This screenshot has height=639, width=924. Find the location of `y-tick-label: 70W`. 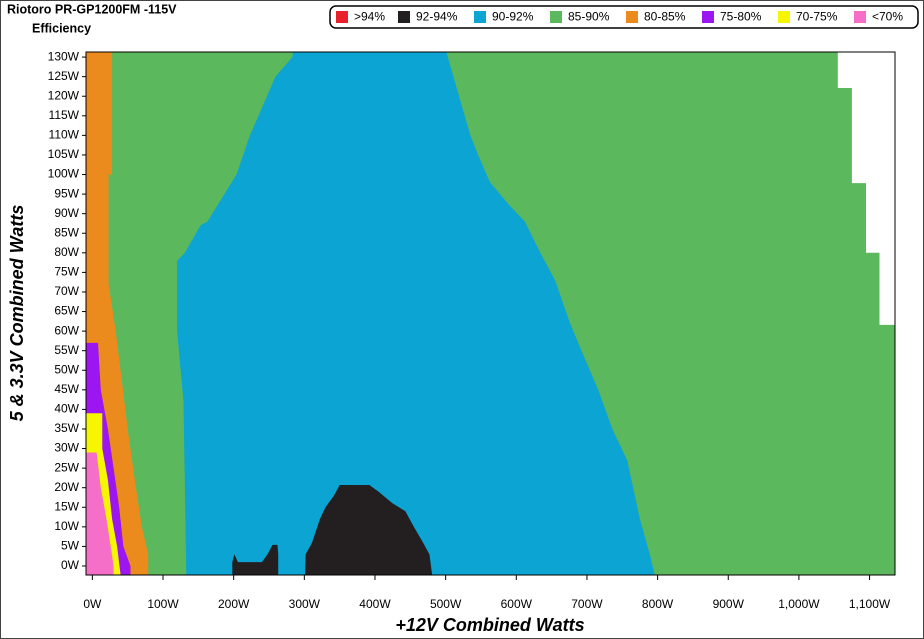

y-tick-label: 70W is located at coordinates (66, 291).